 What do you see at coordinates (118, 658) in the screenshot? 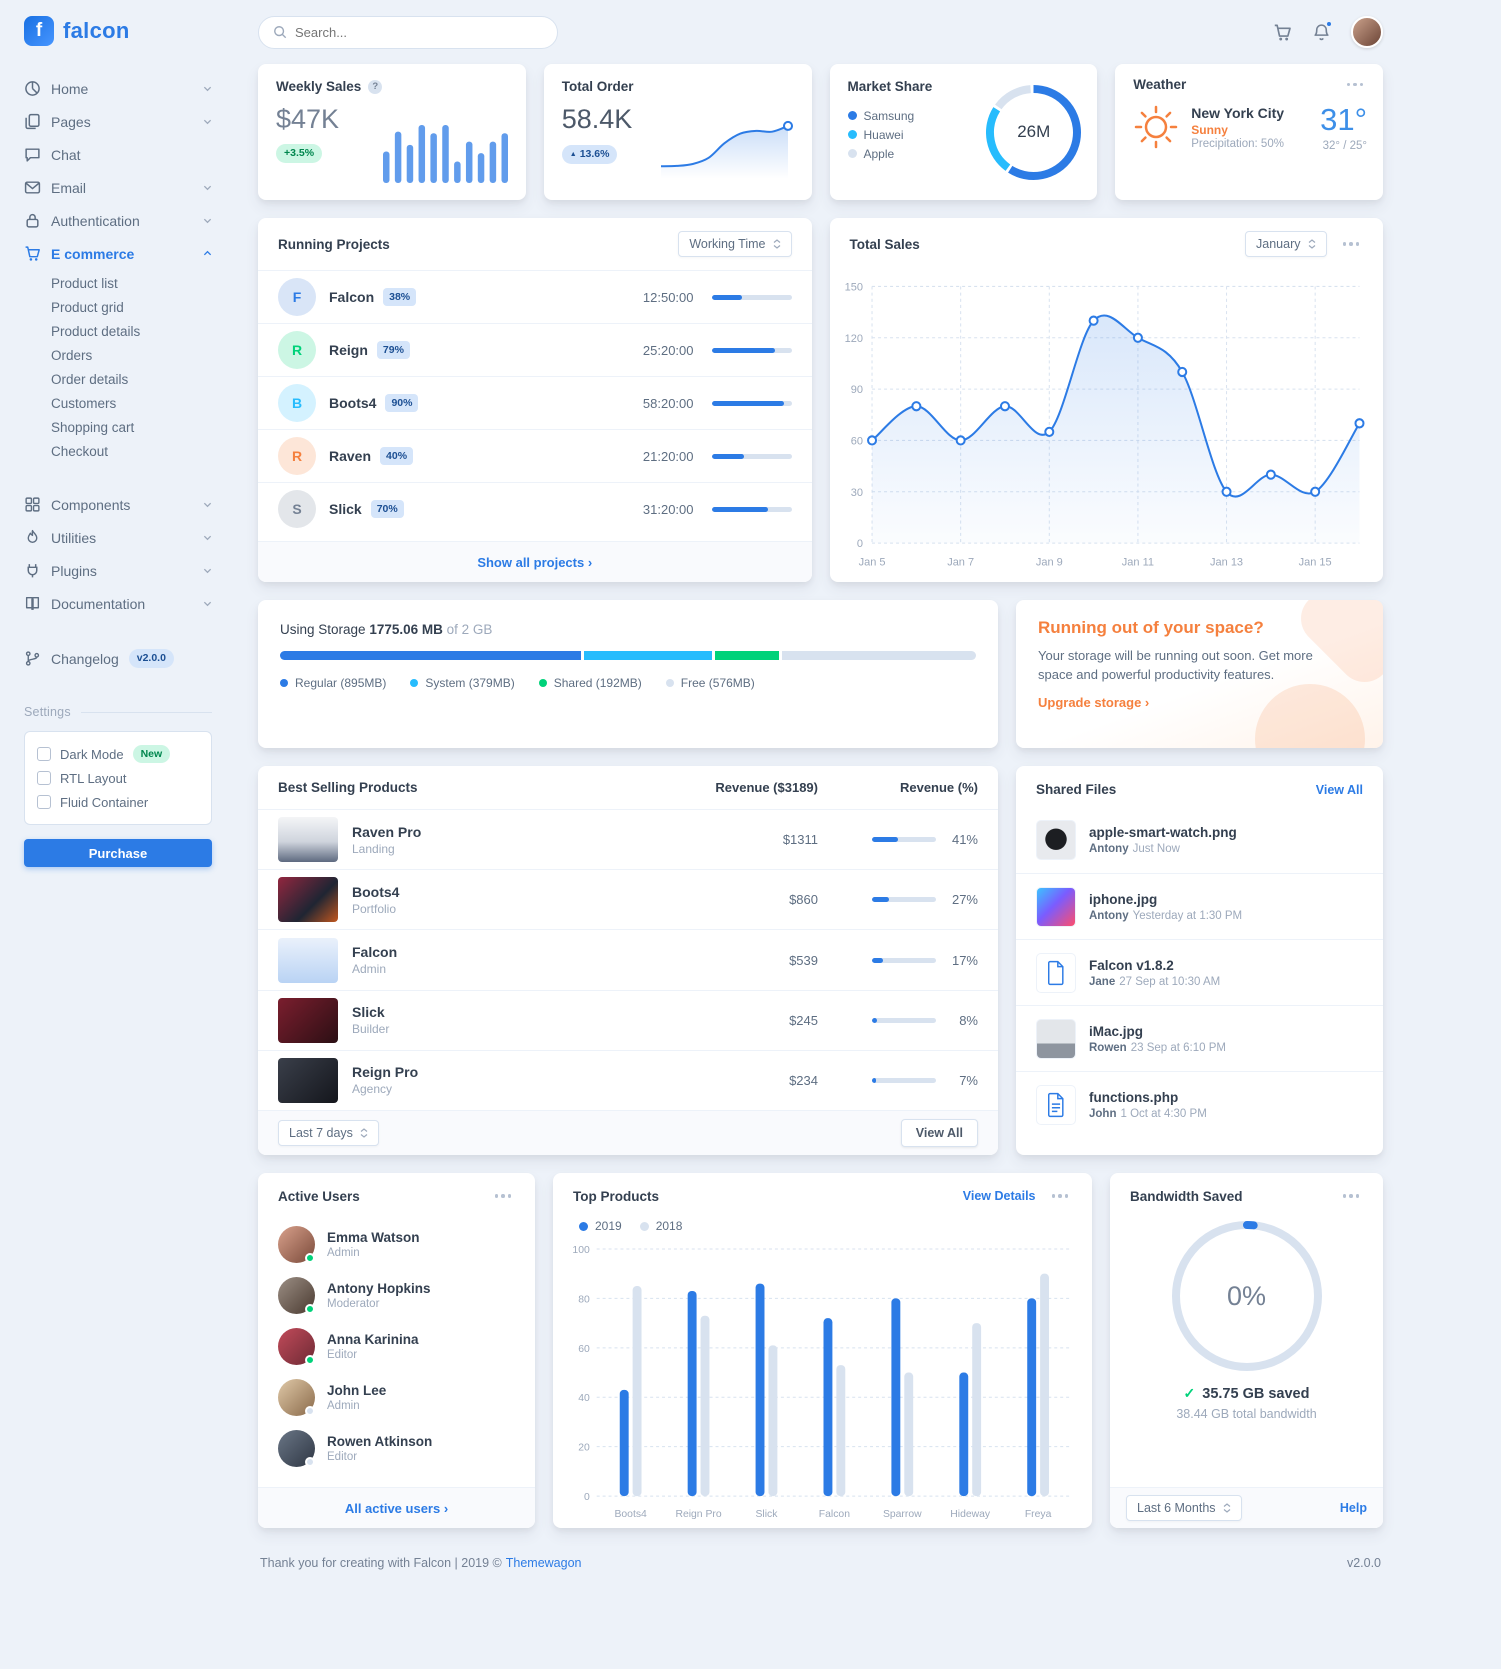
I see `sidebar-item-changelog: Changelog v2.0.0` at bounding box center [118, 658].